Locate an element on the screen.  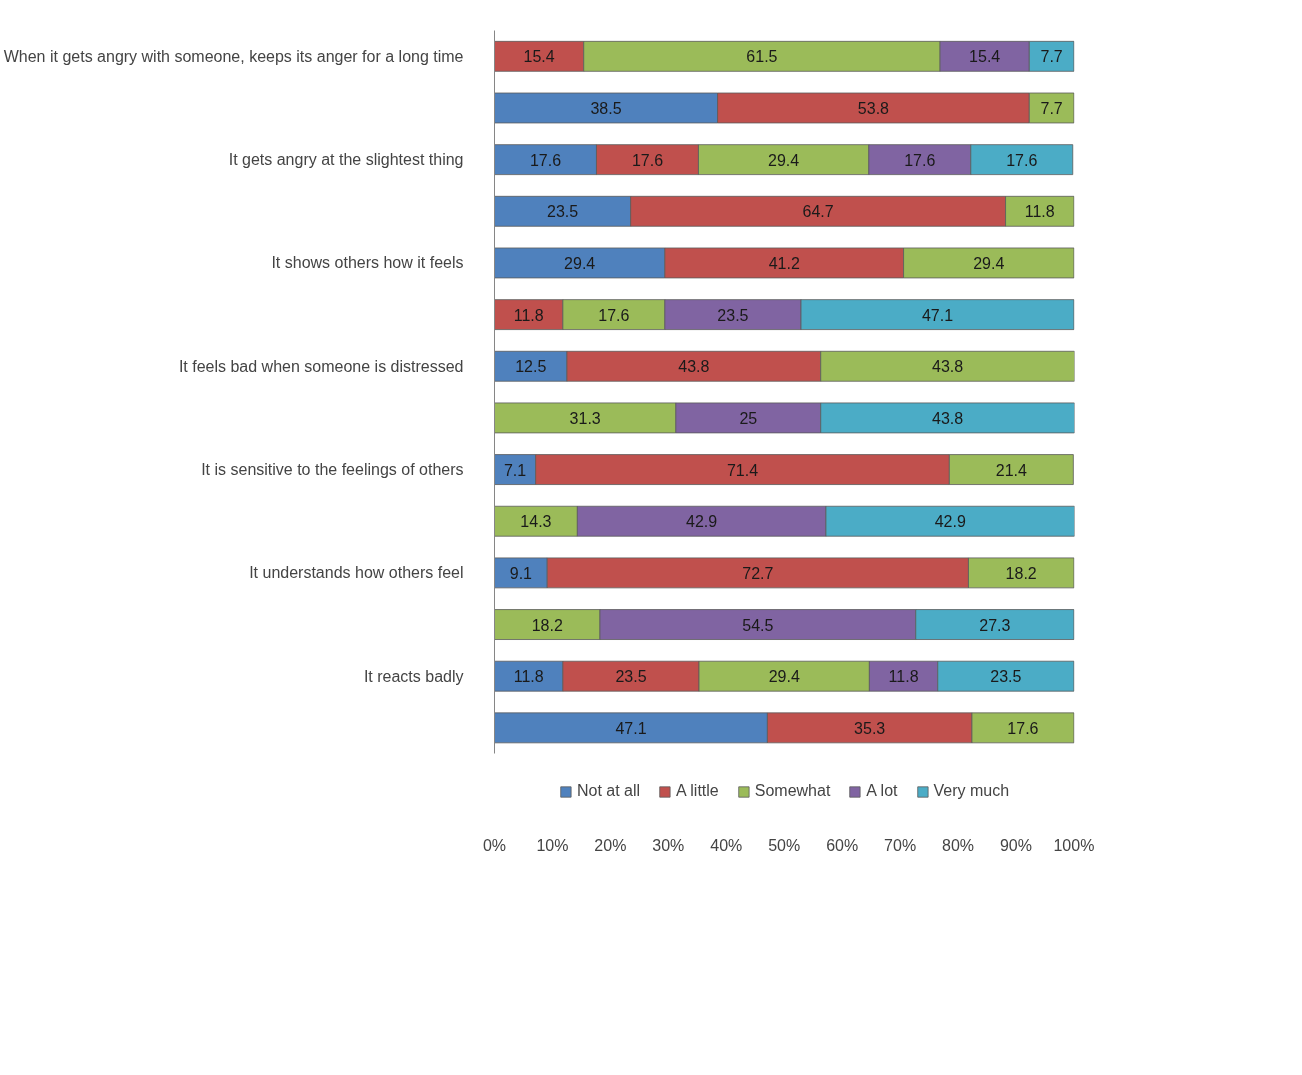
data-label: 31.3 is located at coordinates (585, 418).